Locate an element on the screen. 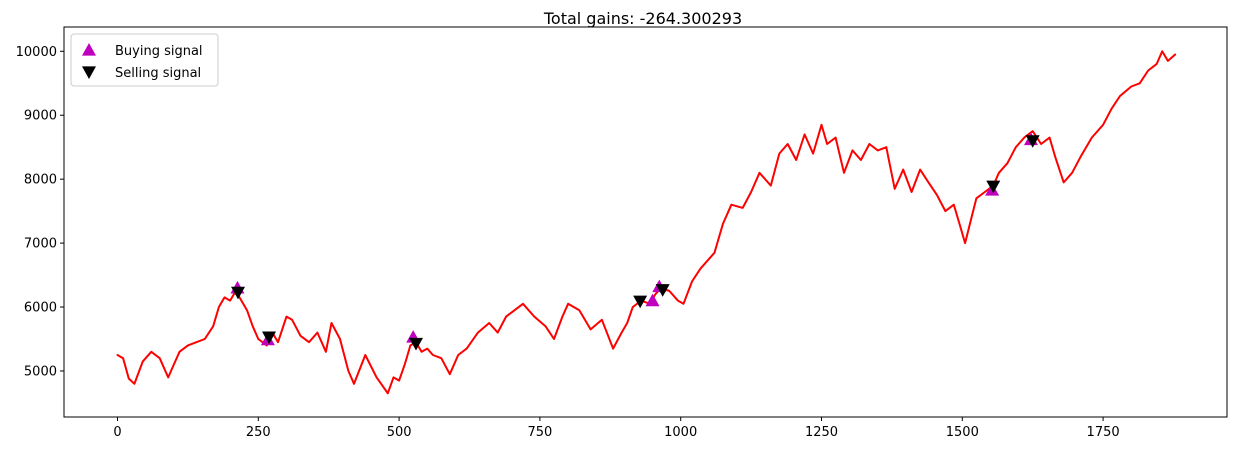 This screenshot has height=451, width=1236. y-tick-label: 8000 is located at coordinates (40, 180).